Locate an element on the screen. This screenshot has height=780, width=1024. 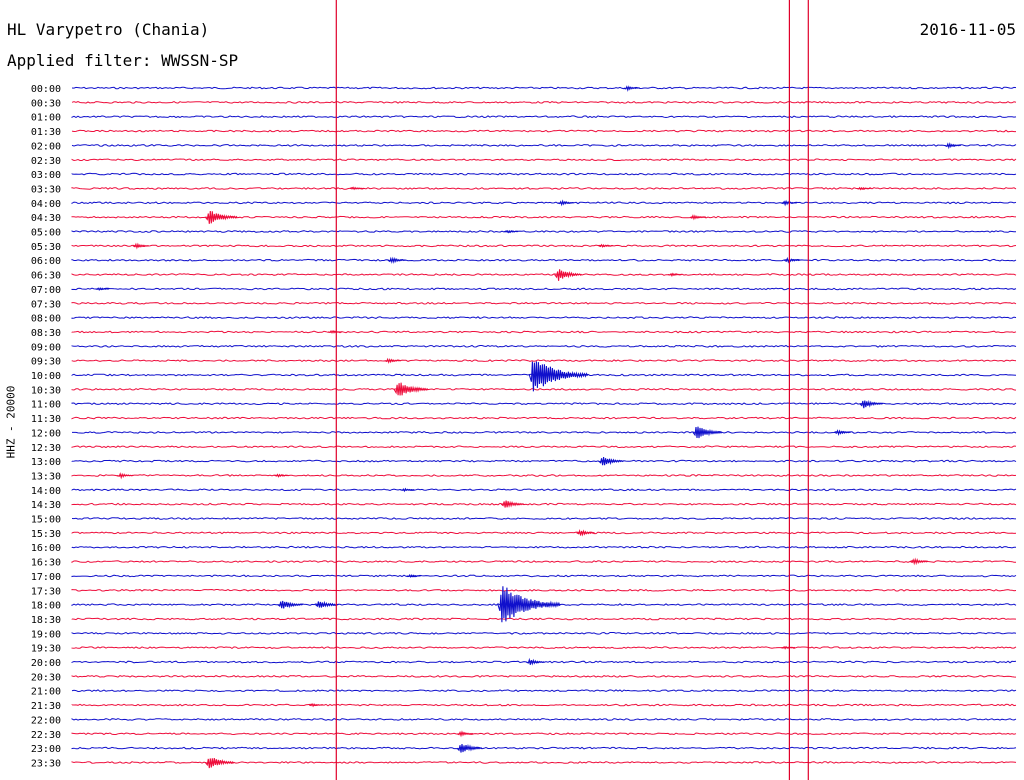
row-time-label: 00:30 is located at coordinates (46, 103).